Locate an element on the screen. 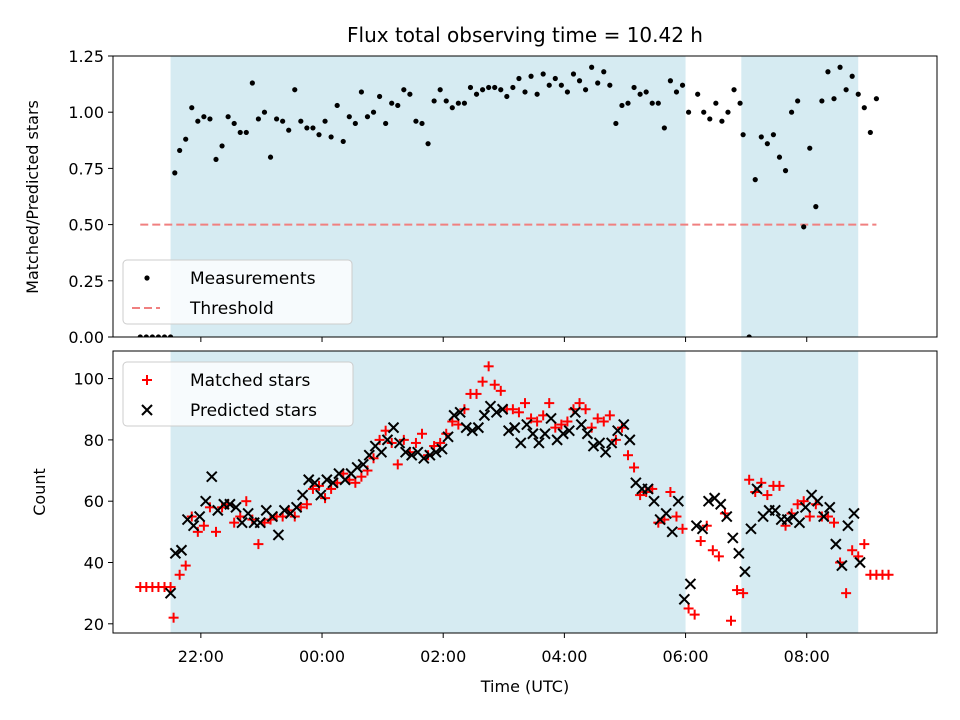  x-axis: 22:00 00:00 02:00 04:00 06:00 08:00 is located at coordinates (504, 656).